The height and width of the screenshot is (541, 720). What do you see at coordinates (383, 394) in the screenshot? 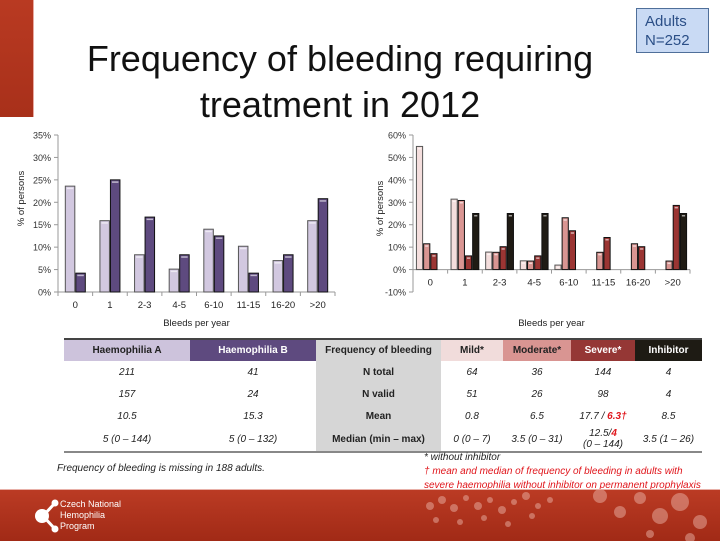
I see `table-row: 157 24 N valid 51 26 98 4` at bounding box center [383, 394].